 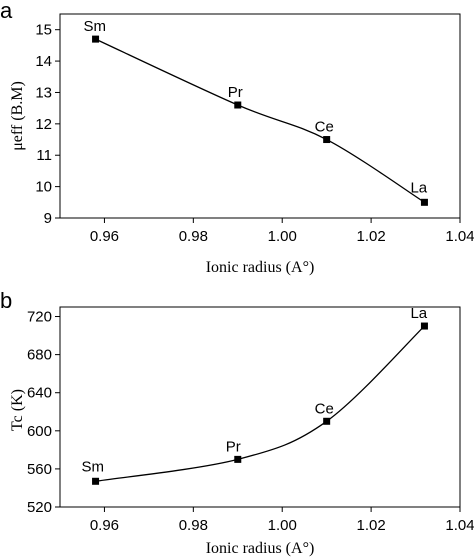 What do you see at coordinates (39, 393) in the screenshot?
I see `y-tick-label: 640` at bounding box center [39, 393].